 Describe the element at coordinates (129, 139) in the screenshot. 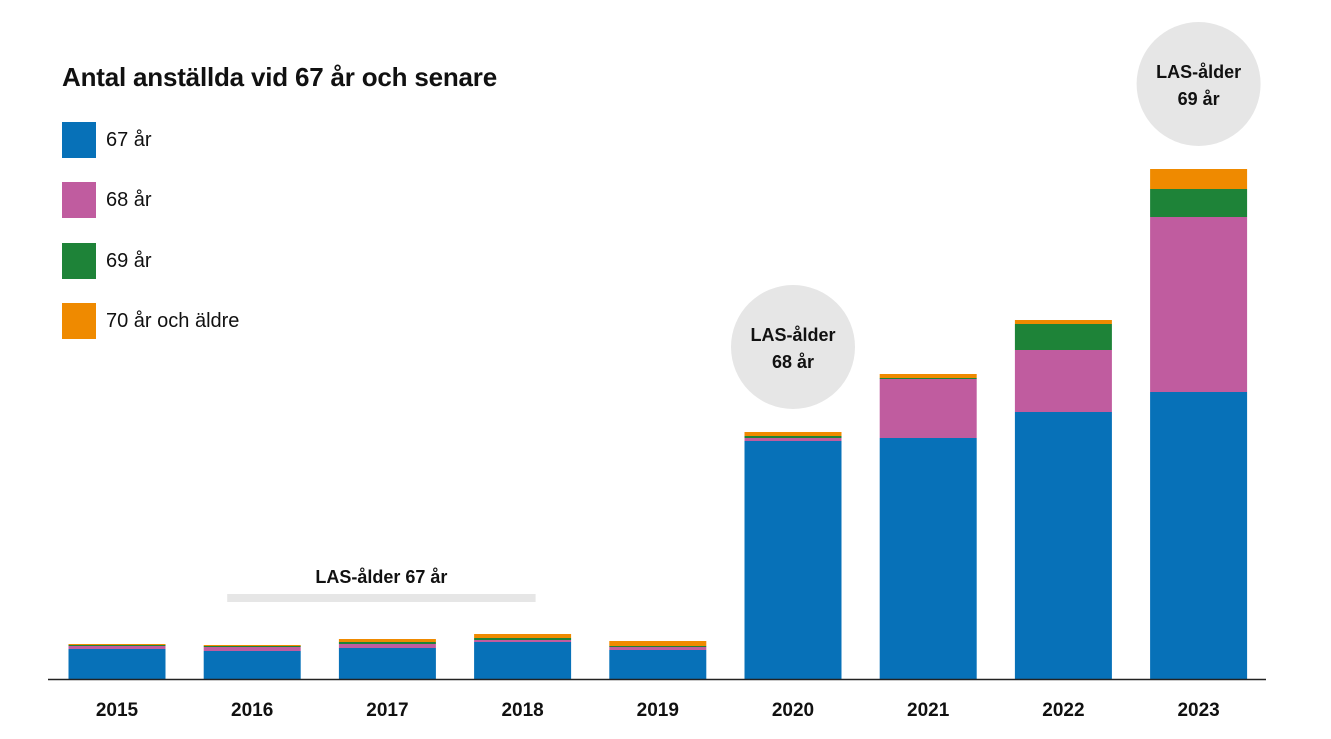

I see `legend-label-67: 67 år` at that location.